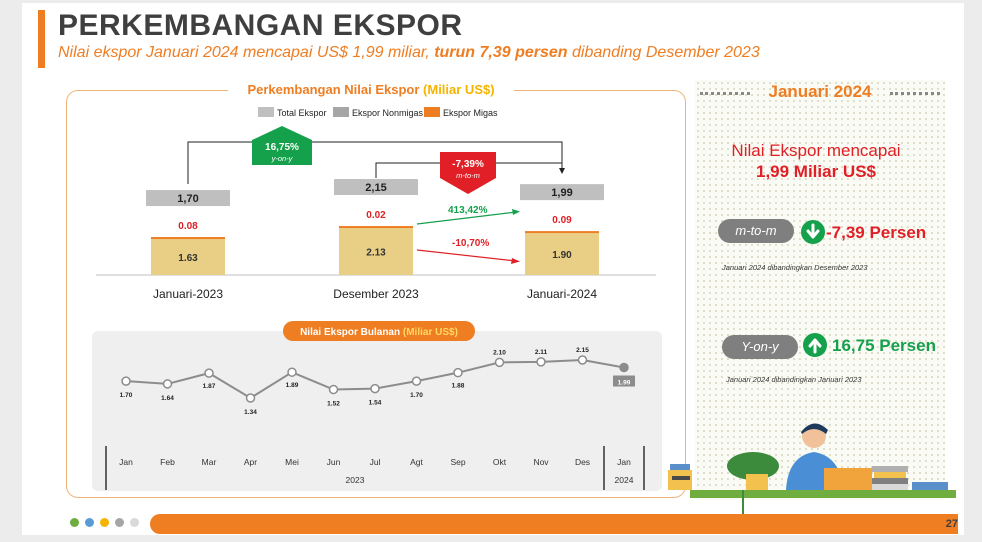 The height and width of the screenshot is (542, 982). Describe the element at coordinates (624, 462) in the screenshot. I see `month-label-12: Jan` at that location.